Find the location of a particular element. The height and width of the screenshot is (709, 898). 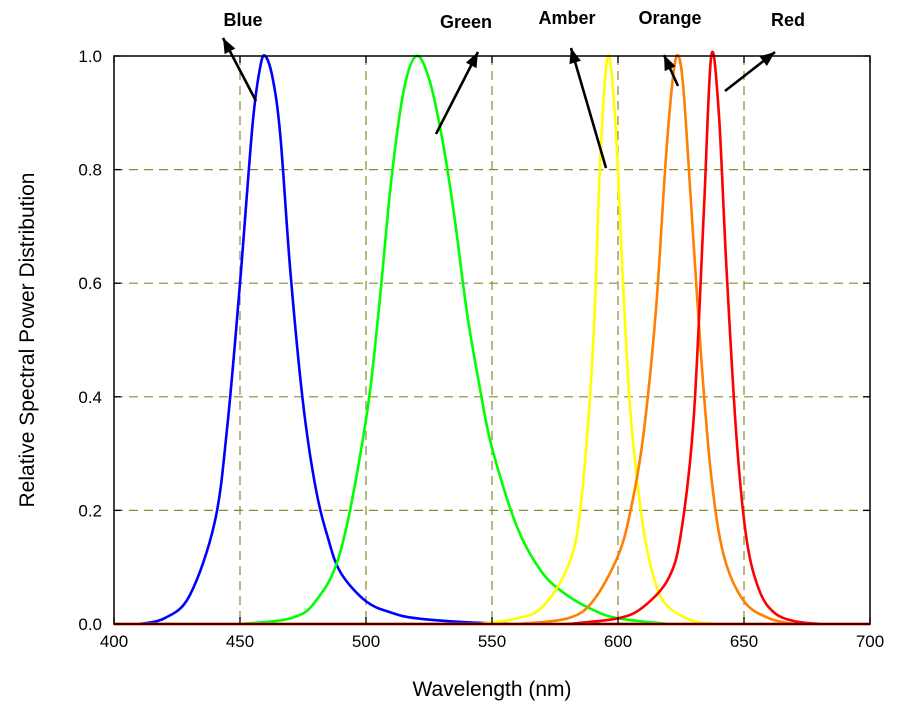

annotation-arrowhead-green is located at coordinates (471, 60).